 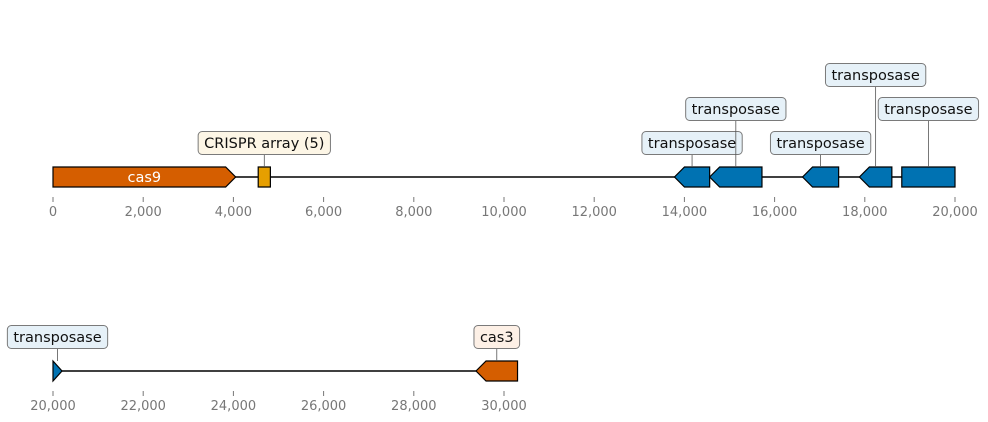 I want to click on transposase-5-label: transposase, so click(x=928, y=110).